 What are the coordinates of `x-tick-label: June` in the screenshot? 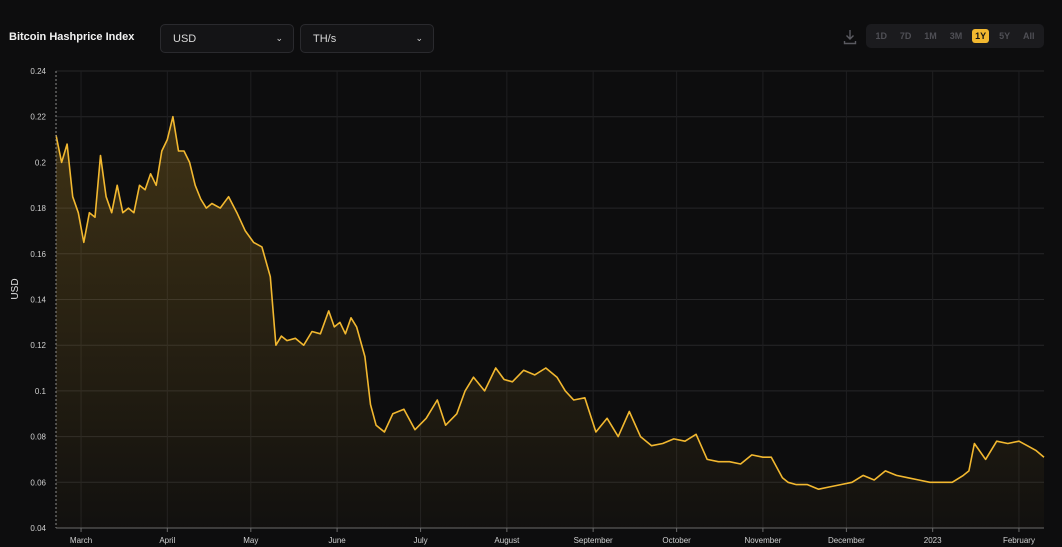 It's located at (337, 540).